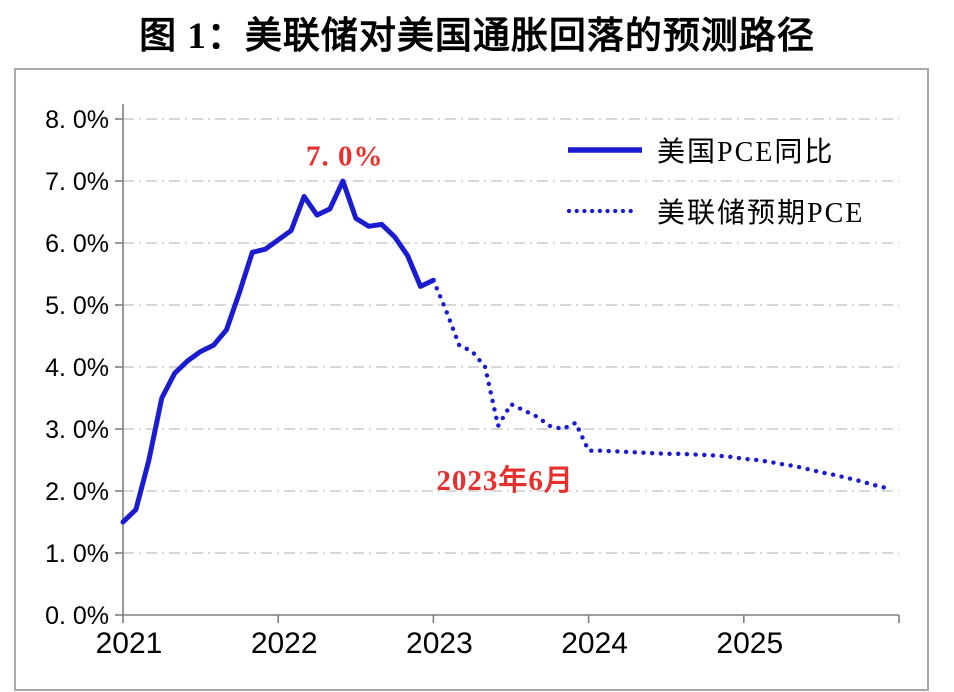 This screenshot has width=954, height=692. What do you see at coordinates (77, 244) in the screenshot?
I see `y-tick-label: 6. 0%` at bounding box center [77, 244].